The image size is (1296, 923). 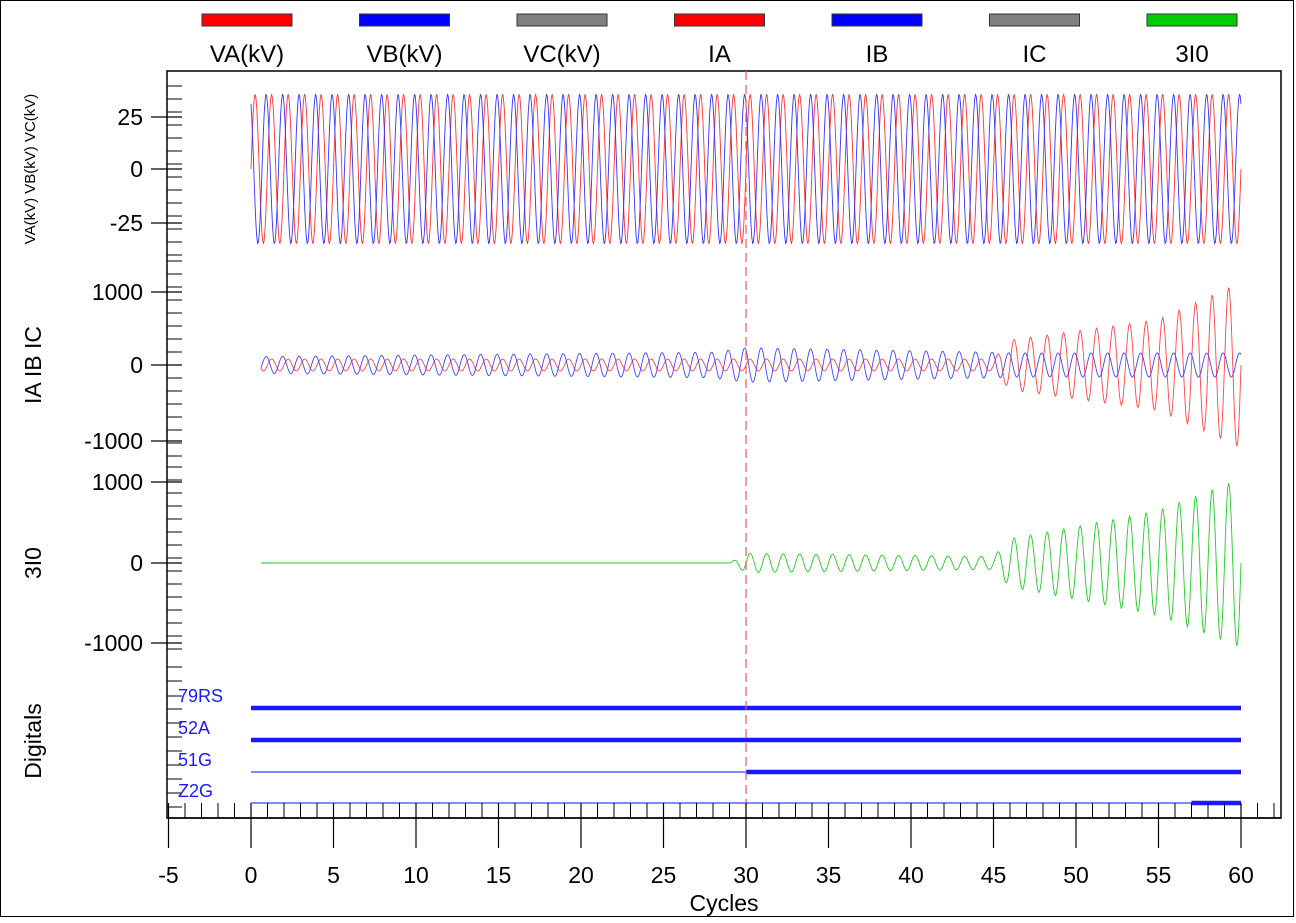 What do you see at coordinates (723, 903) in the screenshot?
I see `x-axis-label: Cycles` at bounding box center [723, 903].